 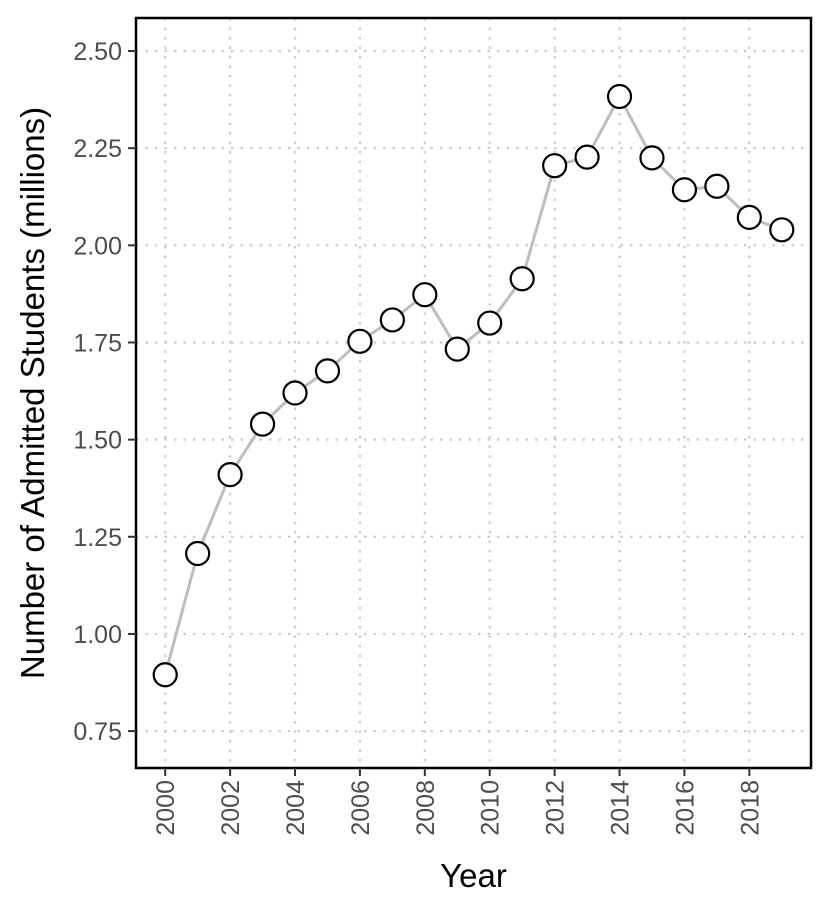 I want to click on data-point-2018, so click(x=749, y=217).